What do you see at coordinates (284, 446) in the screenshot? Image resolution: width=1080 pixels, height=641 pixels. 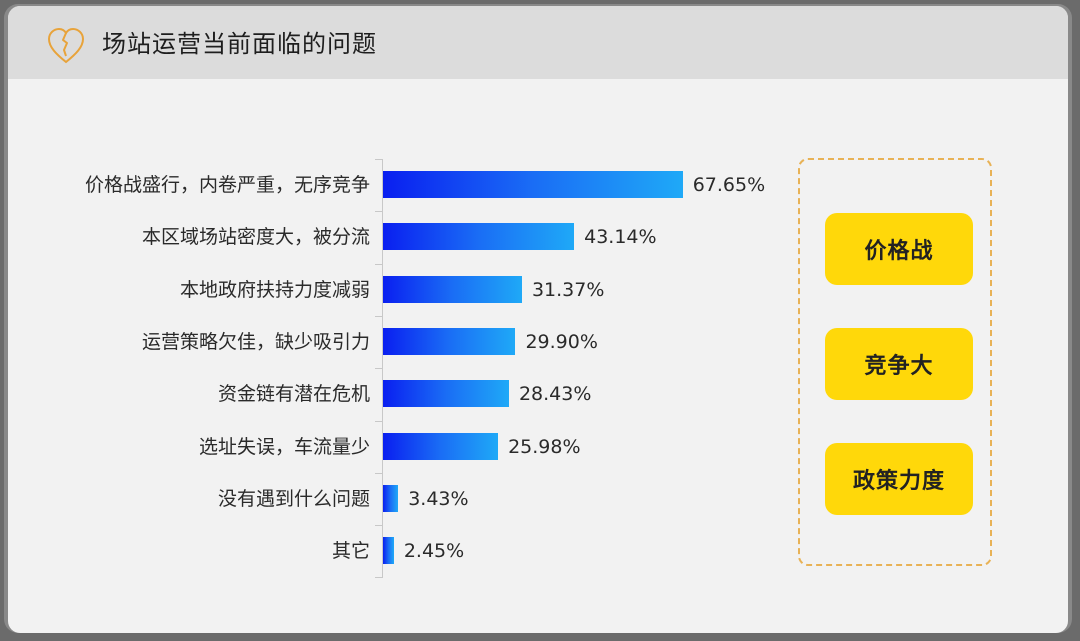 I see `category-label: 选址失误，车流量少` at bounding box center [284, 446].